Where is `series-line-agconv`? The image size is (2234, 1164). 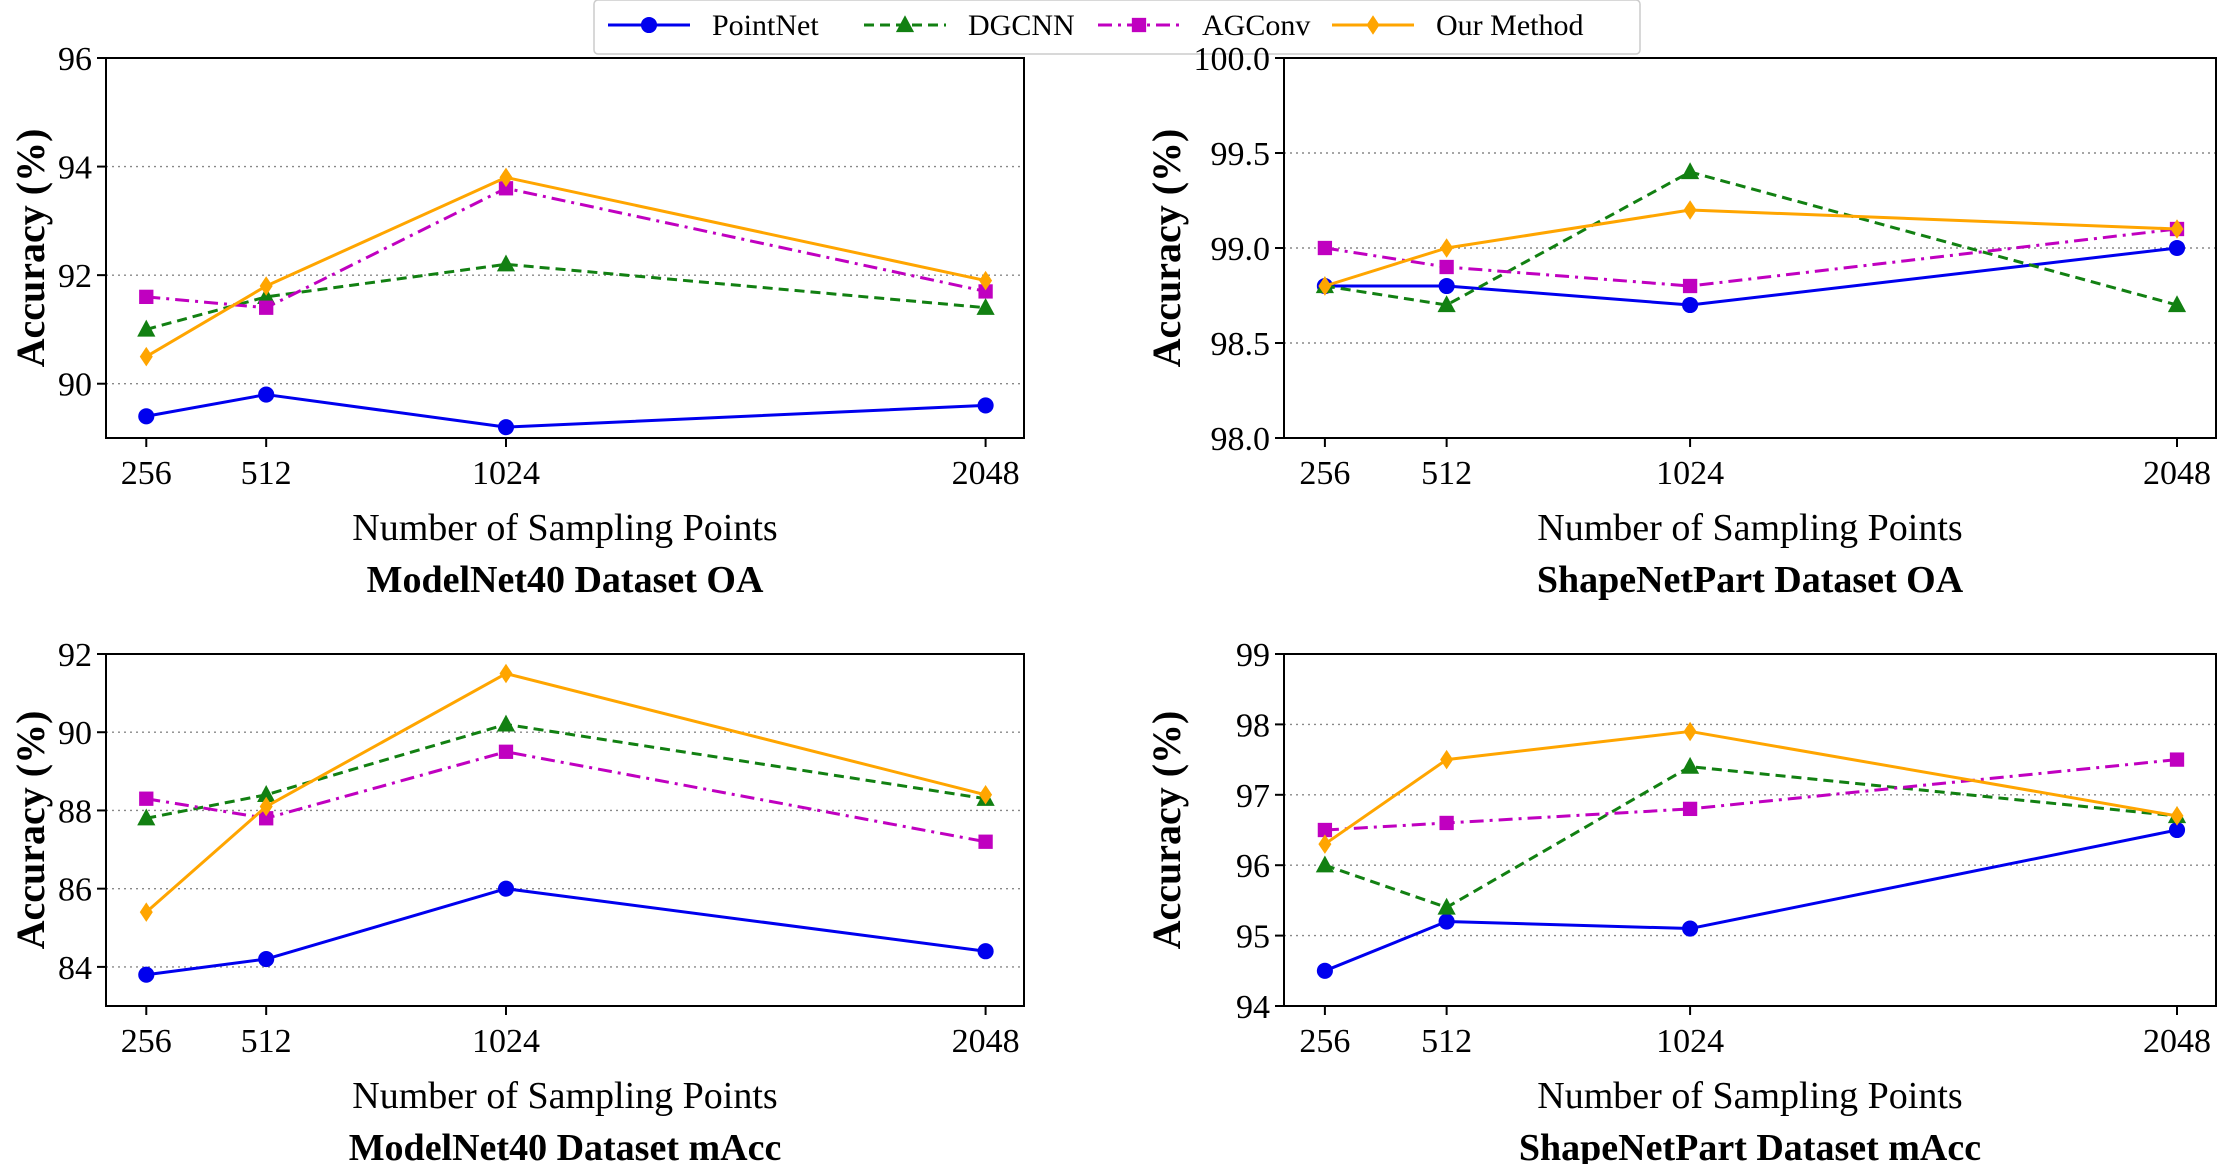
series-line-agconv is located at coordinates (566, 797).